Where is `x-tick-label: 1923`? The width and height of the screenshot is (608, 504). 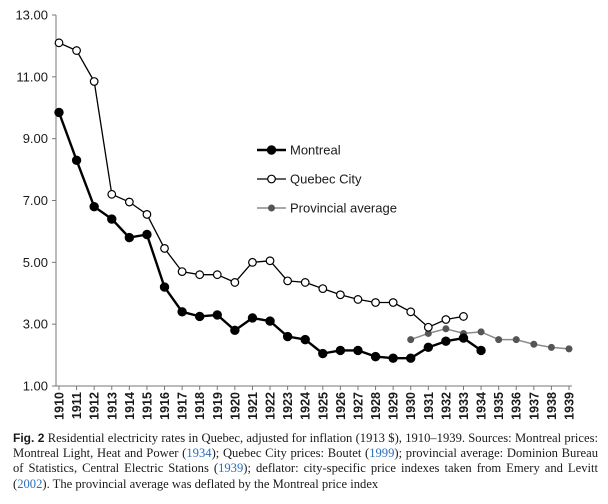 x-tick-label: 1923 is located at coordinates (288, 406).